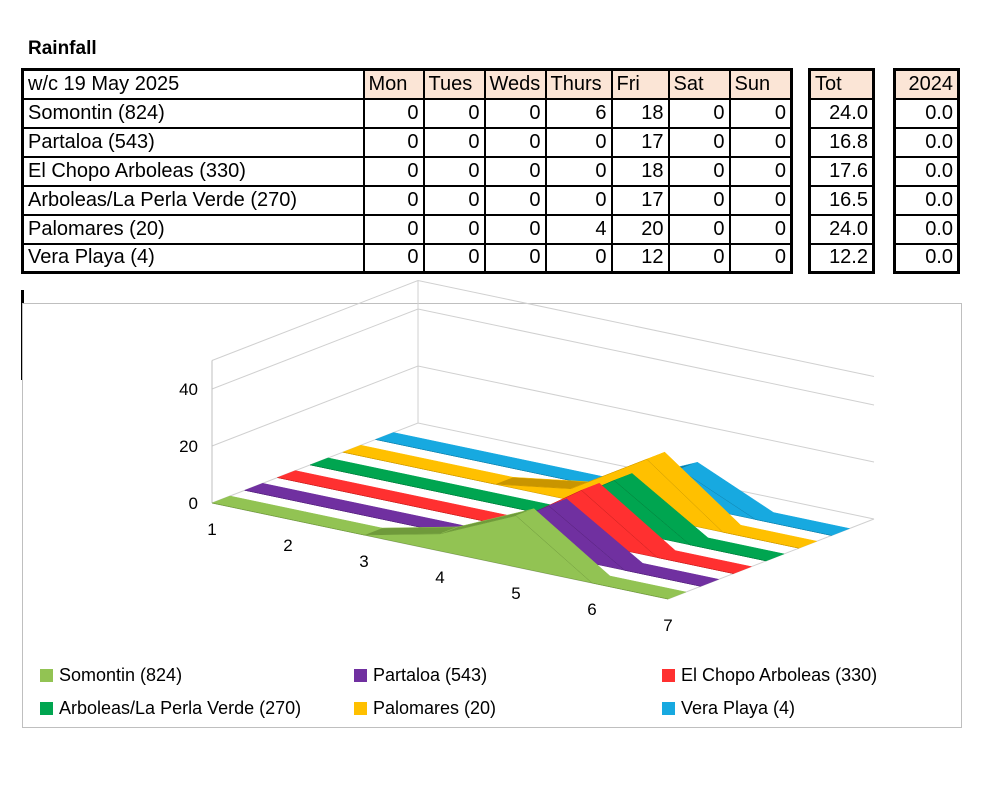 This screenshot has width=1001, height=800. I want to click on total-row: 17.6, so click(841, 171).